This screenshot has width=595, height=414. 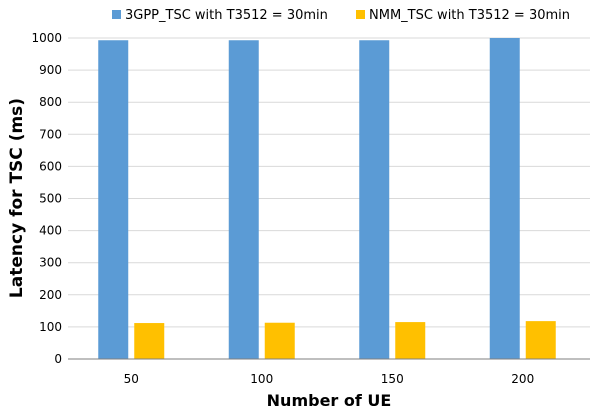 What do you see at coordinates (226, 15) in the screenshot?
I see `legend-label-3gpp: 3GPP_TSC with T3512 = 30min` at bounding box center [226, 15].